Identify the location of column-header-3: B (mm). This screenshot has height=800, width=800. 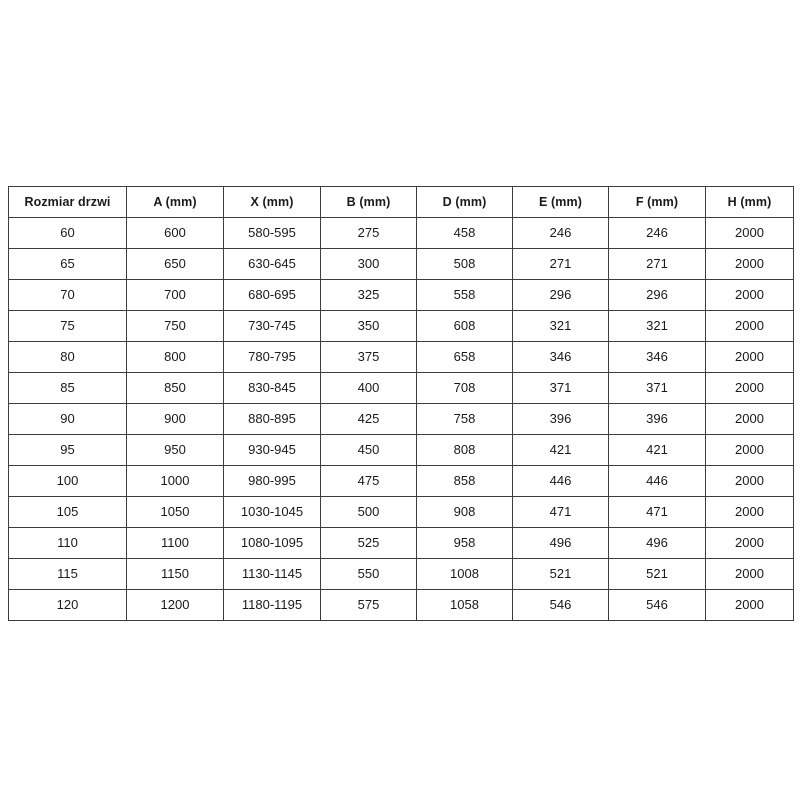
(368, 202).